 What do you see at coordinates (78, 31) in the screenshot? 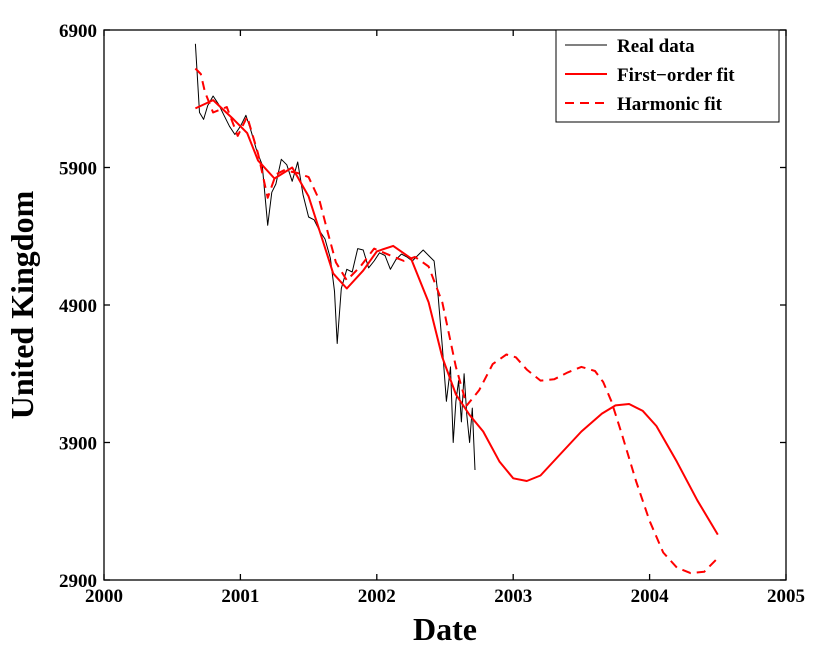
I see `y-tick-label: 6900` at bounding box center [78, 31].